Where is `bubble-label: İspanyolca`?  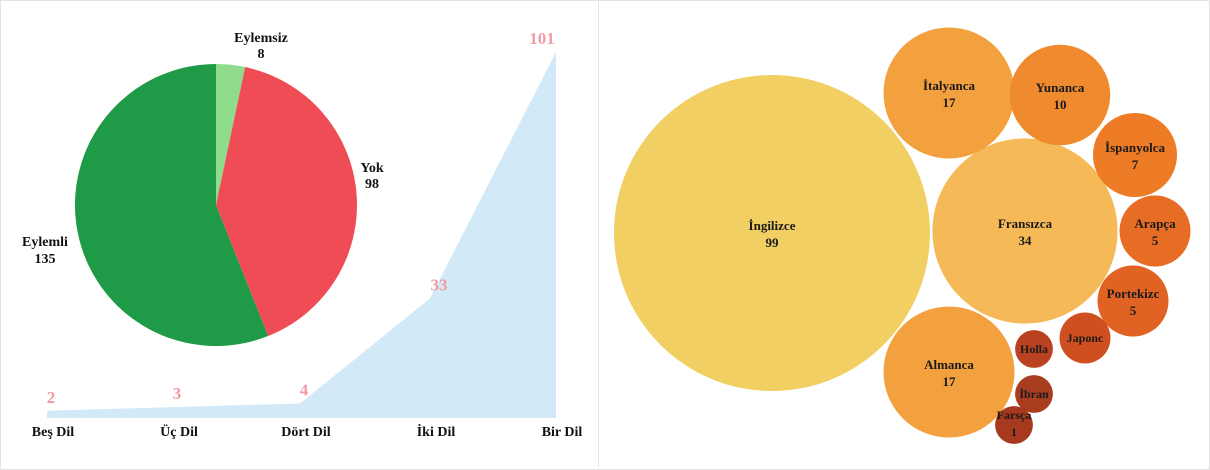
bubble-label: İspanyolca is located at coordinates (1135, 147).